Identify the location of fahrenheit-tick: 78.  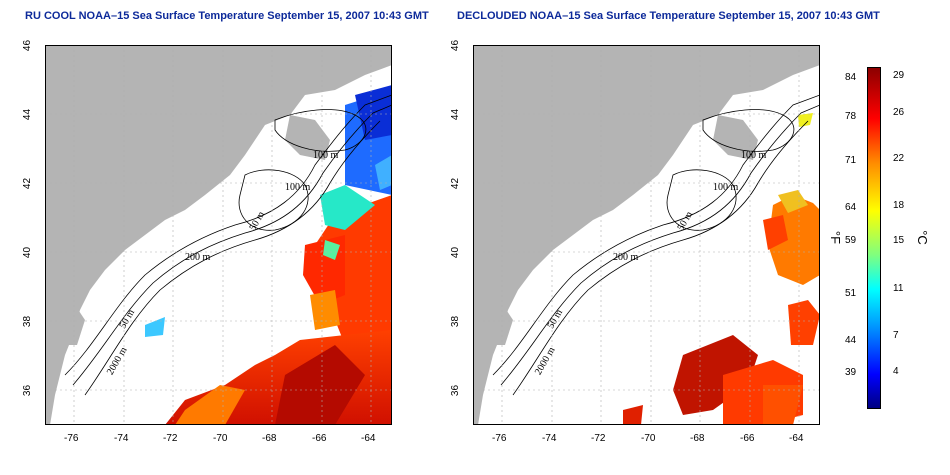
(851, 116).